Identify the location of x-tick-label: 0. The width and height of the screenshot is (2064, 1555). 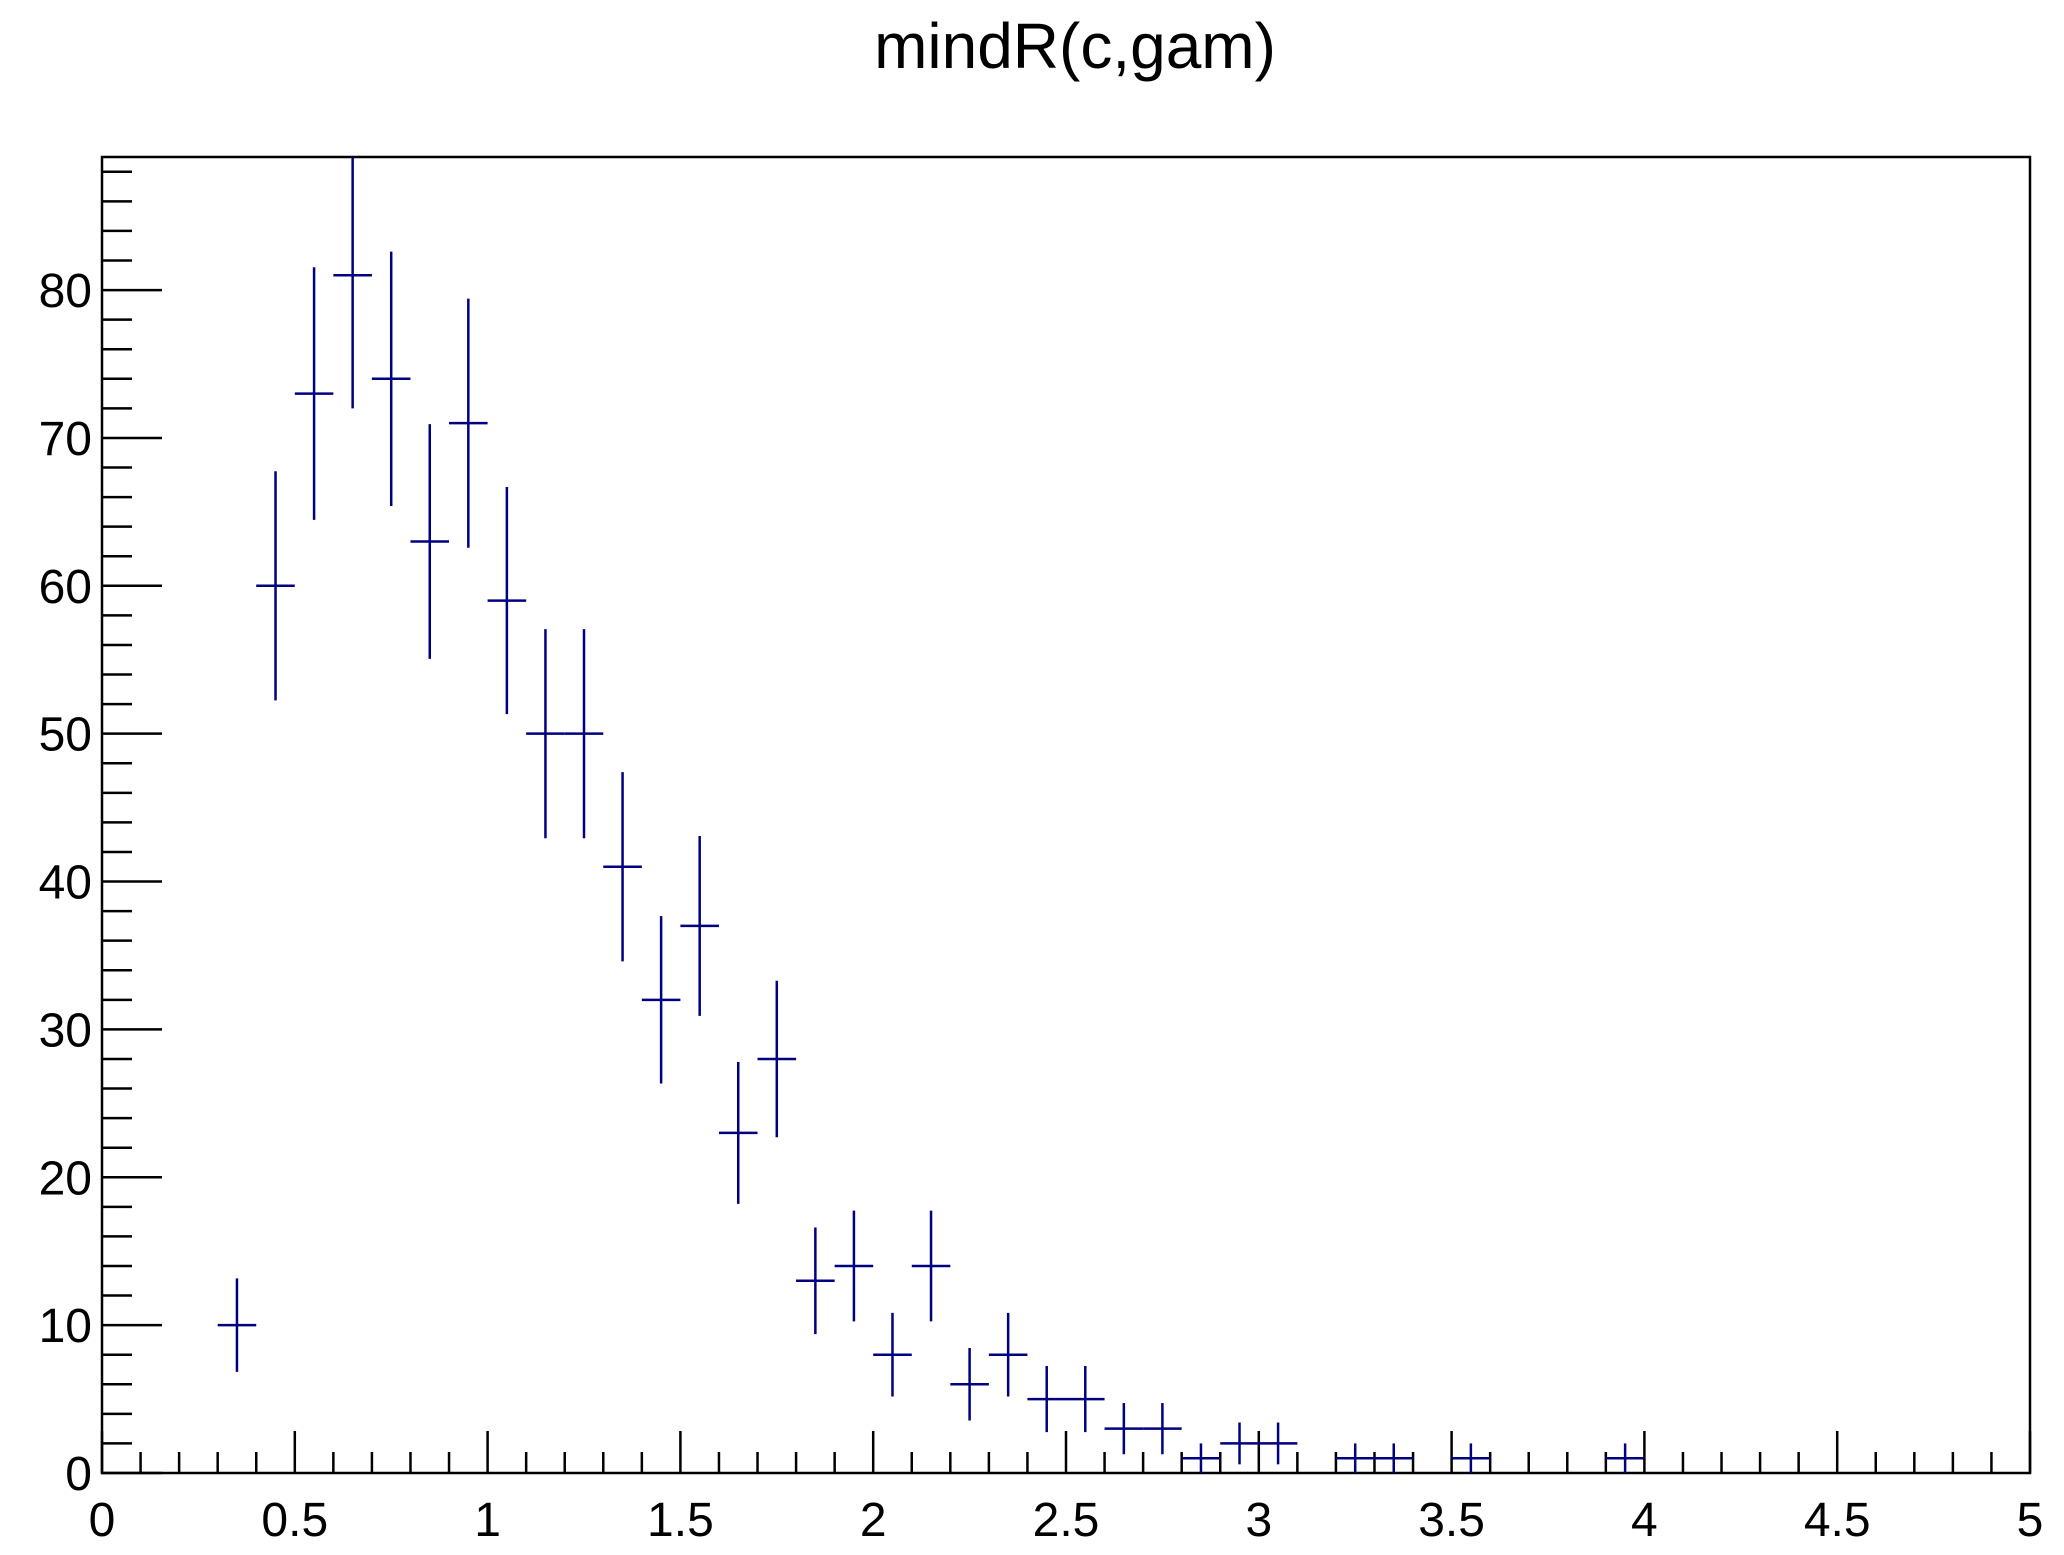
(102, 1520).